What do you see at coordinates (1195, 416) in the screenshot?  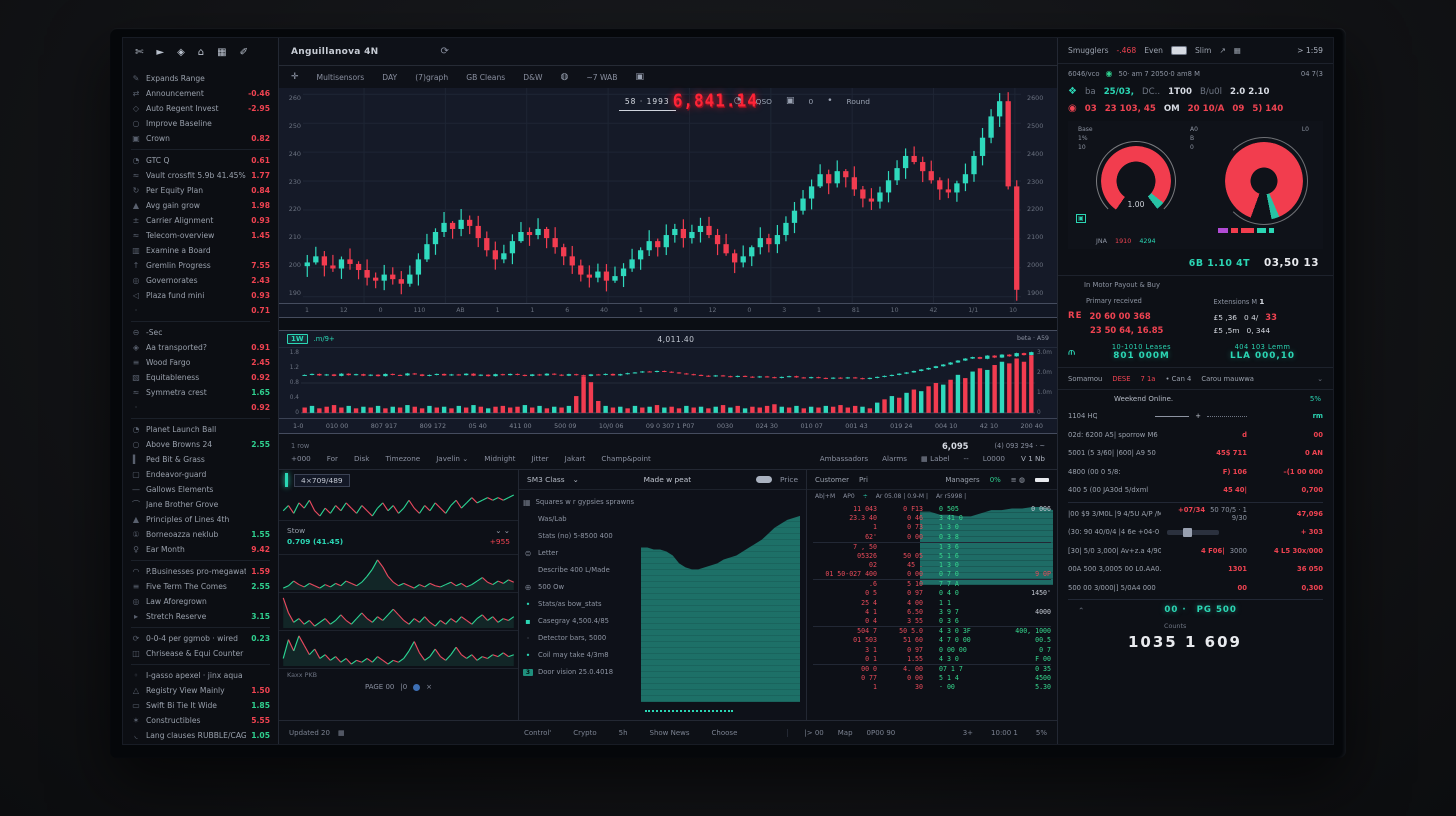 I see `table-row: 1104 HQB|5A| prowl JA 60 + rm` at bounding box center [1195, 416].